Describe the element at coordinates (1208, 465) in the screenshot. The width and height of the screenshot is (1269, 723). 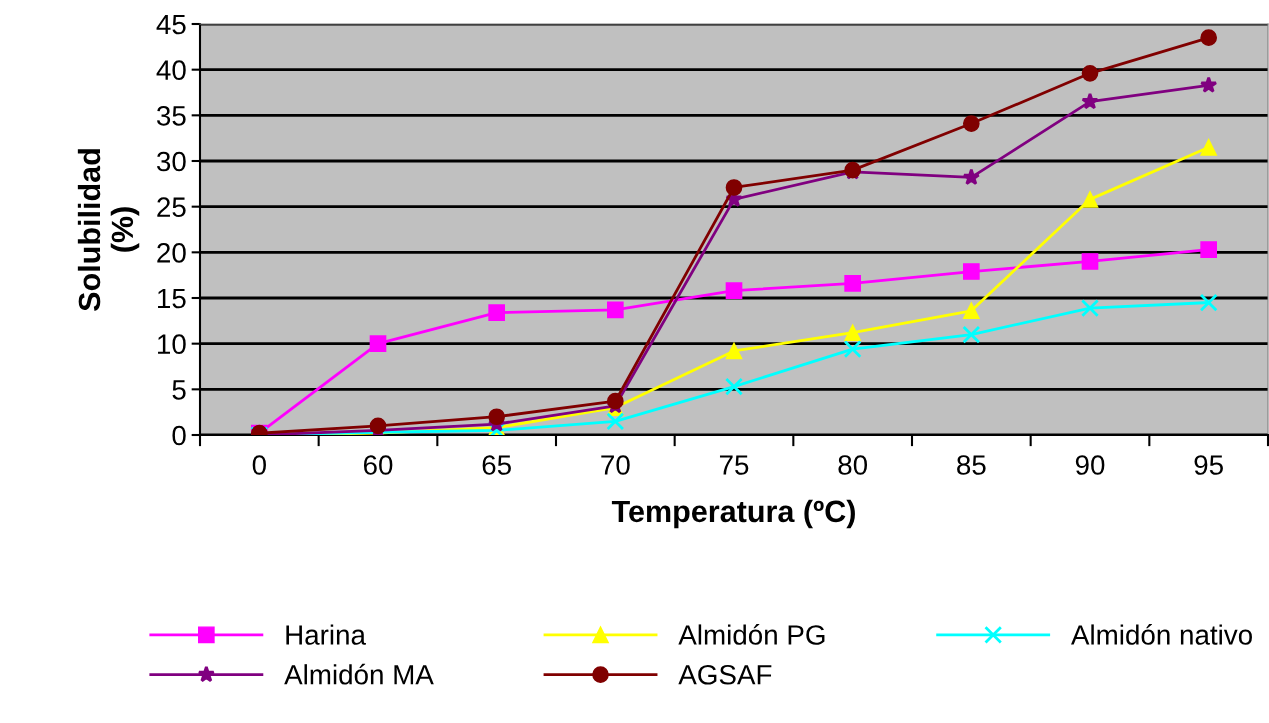
I see `x-tick-label: 95` at that location.